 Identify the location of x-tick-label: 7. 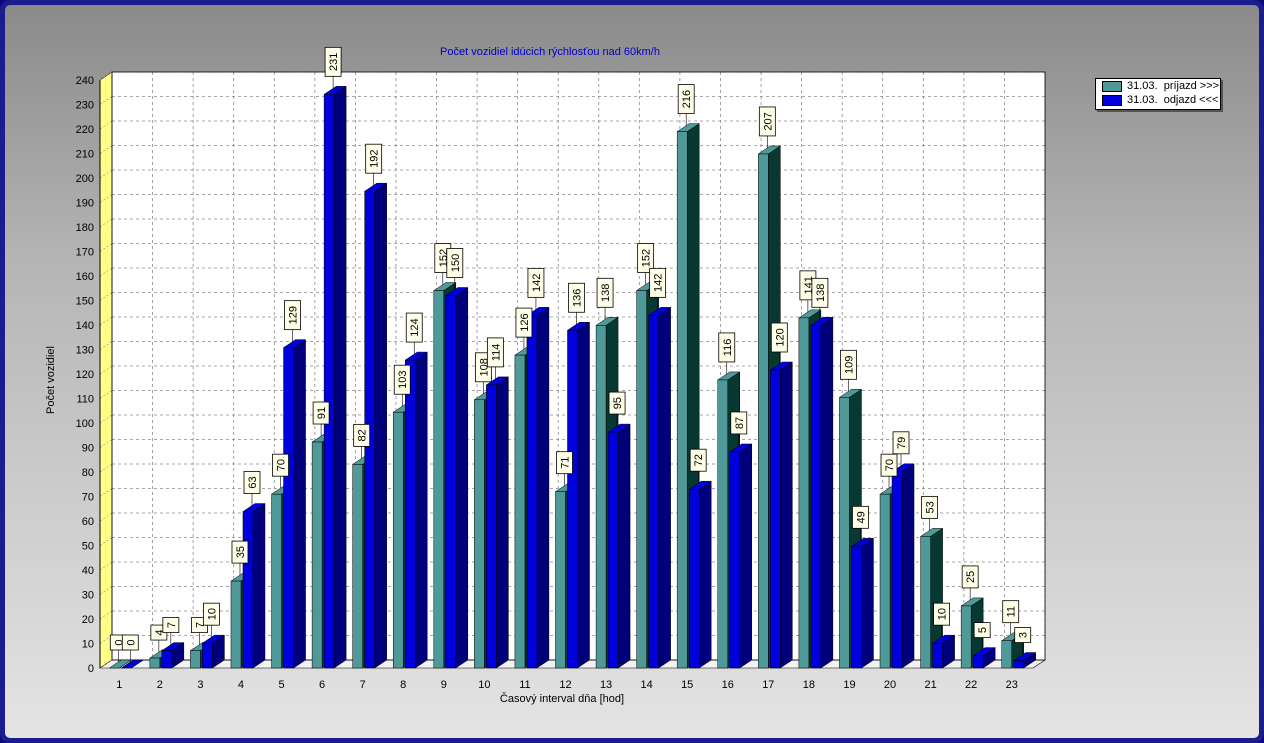
(363, 685).